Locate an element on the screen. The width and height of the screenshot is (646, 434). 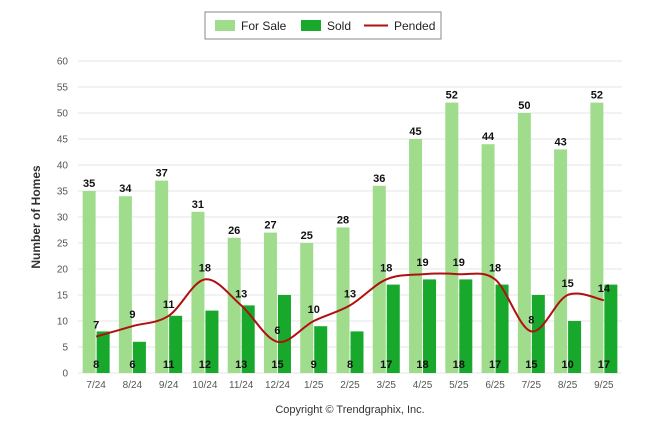
legend-label: Sold is located at coordinates (339, 26).